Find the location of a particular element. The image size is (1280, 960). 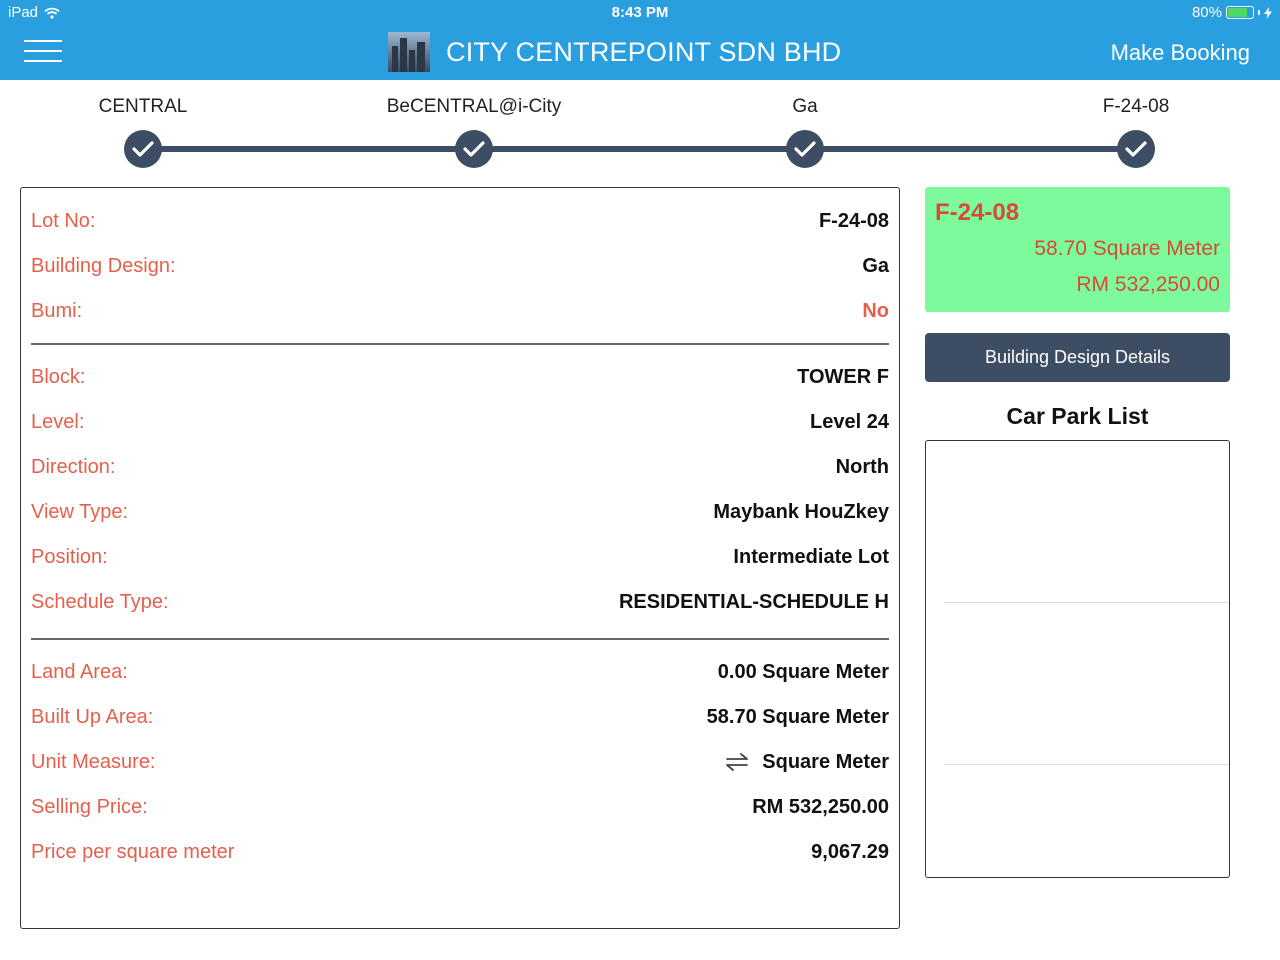

detail-value: North is located at coordinates (862, 466).